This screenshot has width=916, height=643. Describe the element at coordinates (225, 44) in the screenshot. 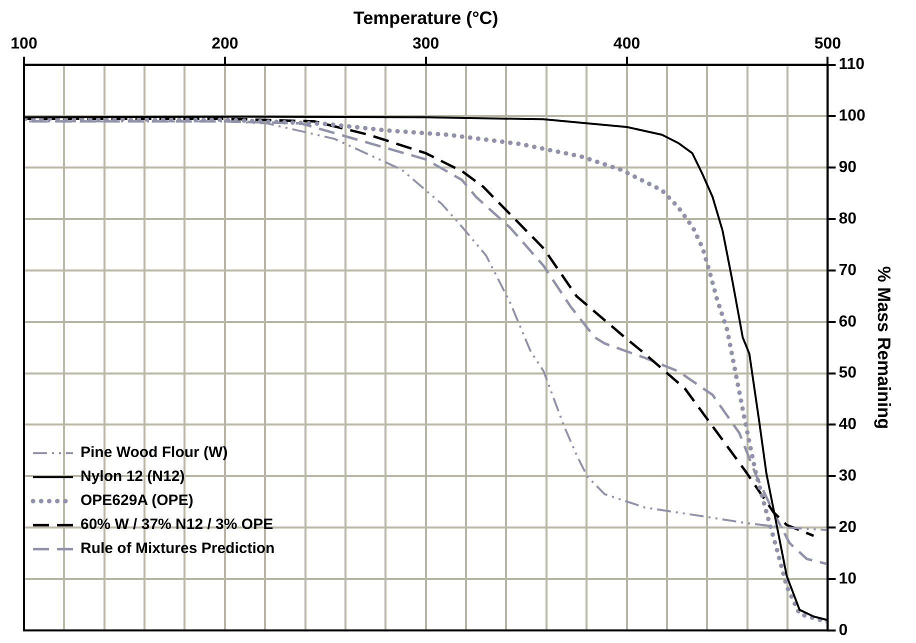

I see `x-tick-label: 200` at that location.